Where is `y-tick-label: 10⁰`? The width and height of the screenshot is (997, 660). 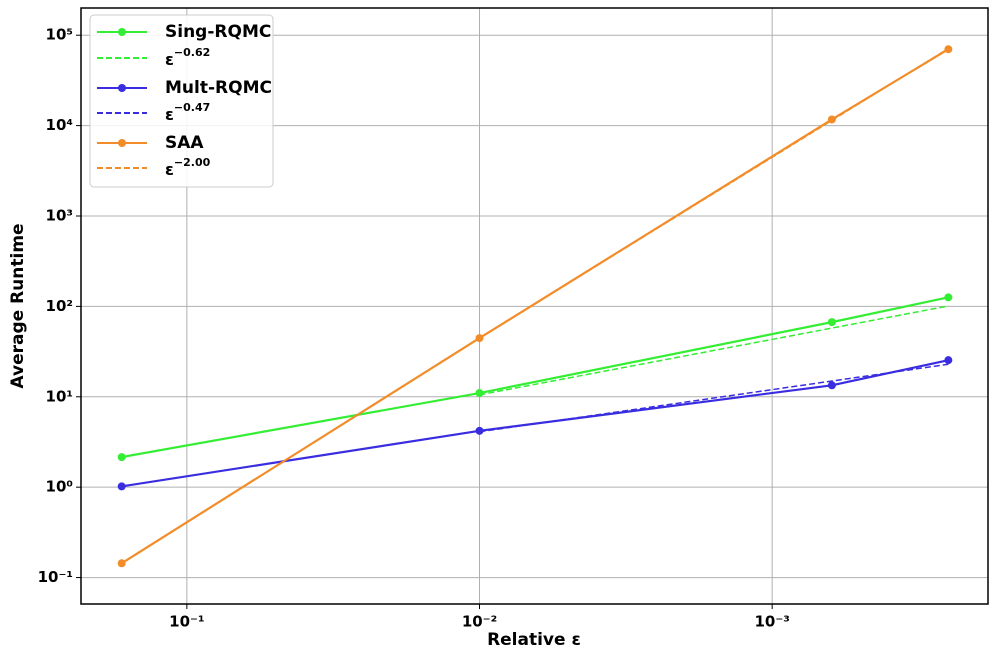
y-tick-label: 10⁰ is located at coordinates (59, 487).